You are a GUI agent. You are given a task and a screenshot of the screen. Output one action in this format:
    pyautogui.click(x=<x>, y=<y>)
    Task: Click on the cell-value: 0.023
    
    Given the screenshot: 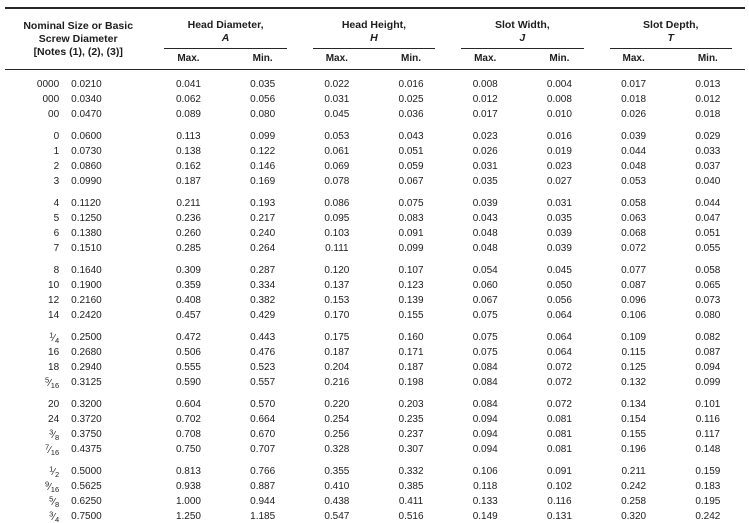 What is the action you would take?
    pyautogui.click(x=485, y=136)
    